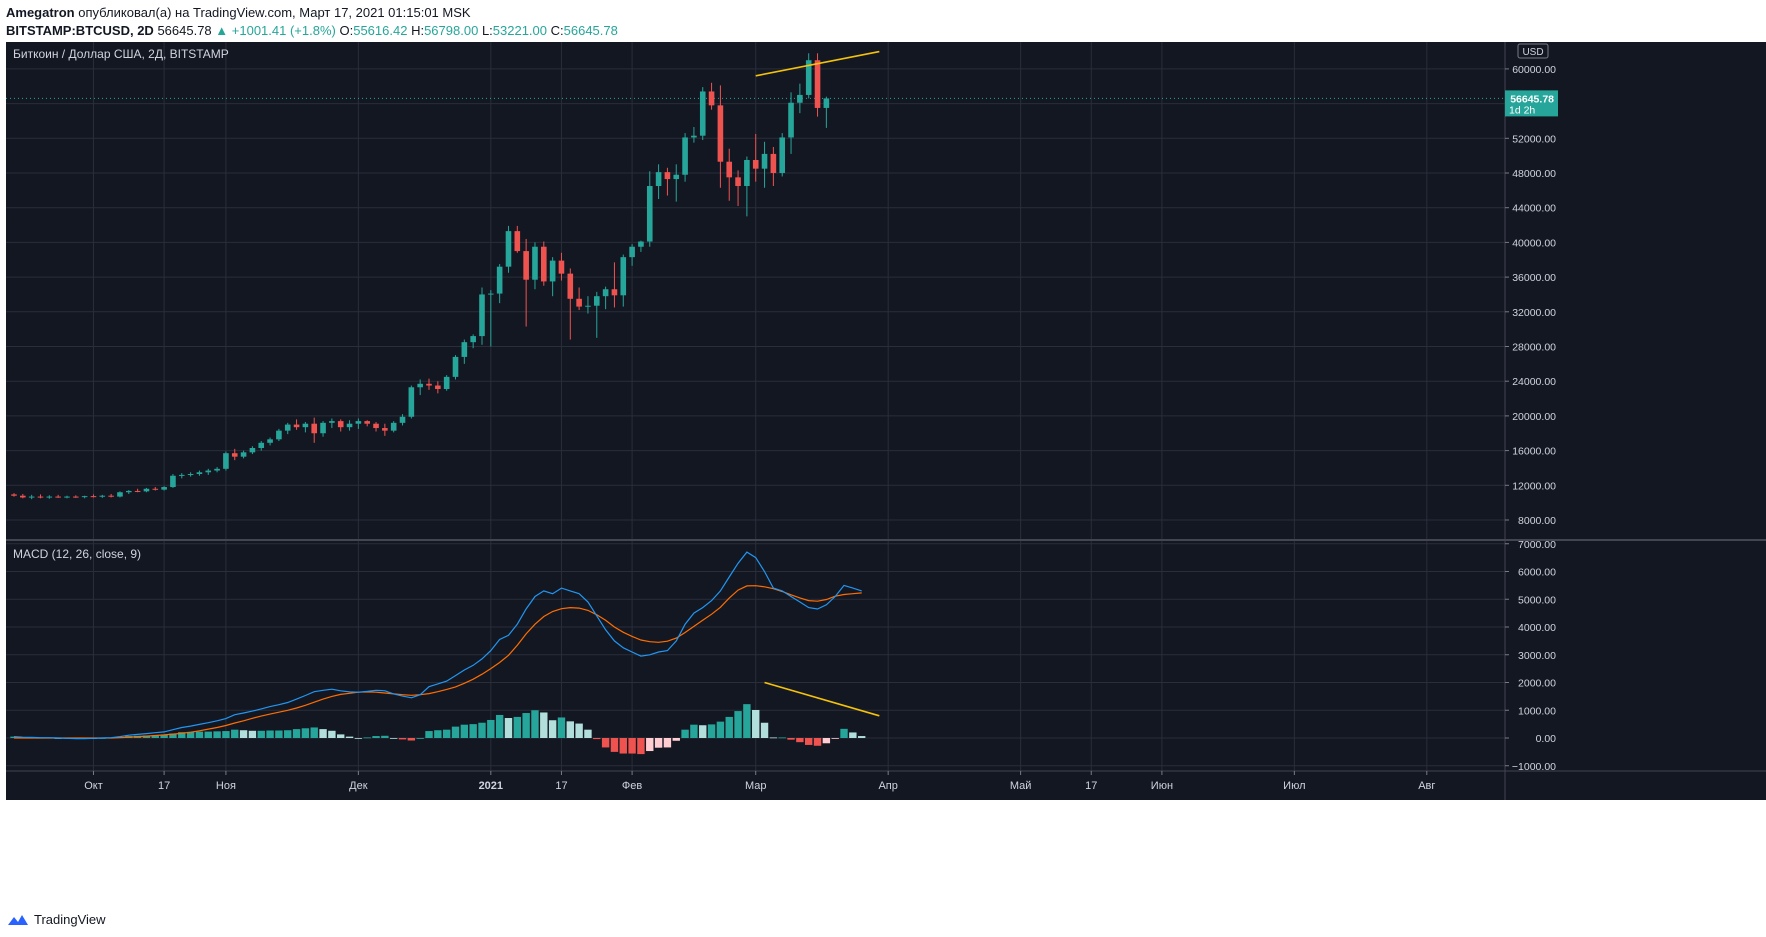  What do you see at coordinates (1537, 600) in the screenshot?
I see `macd-tick-label: 5000.00` at bounding box center [1537, 600].